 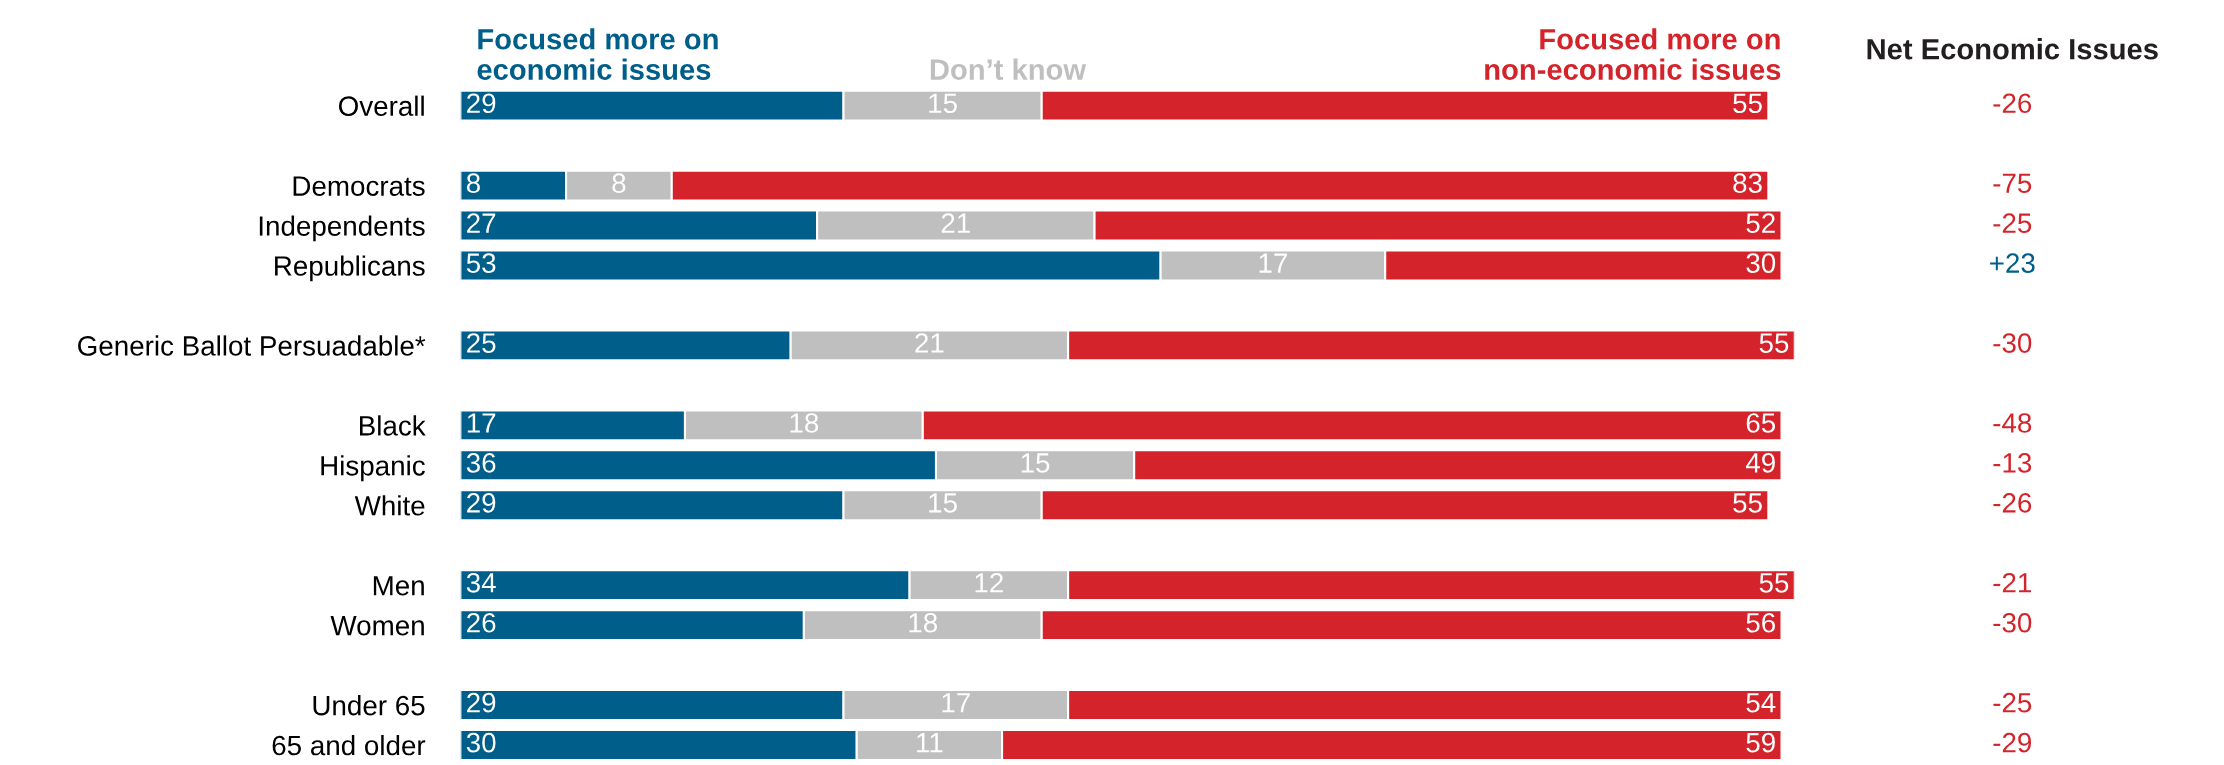 What do you see at coordinates (1760, 742) in the screenshot?
I see `data-label: 59` at bounding box center [1760, 742].